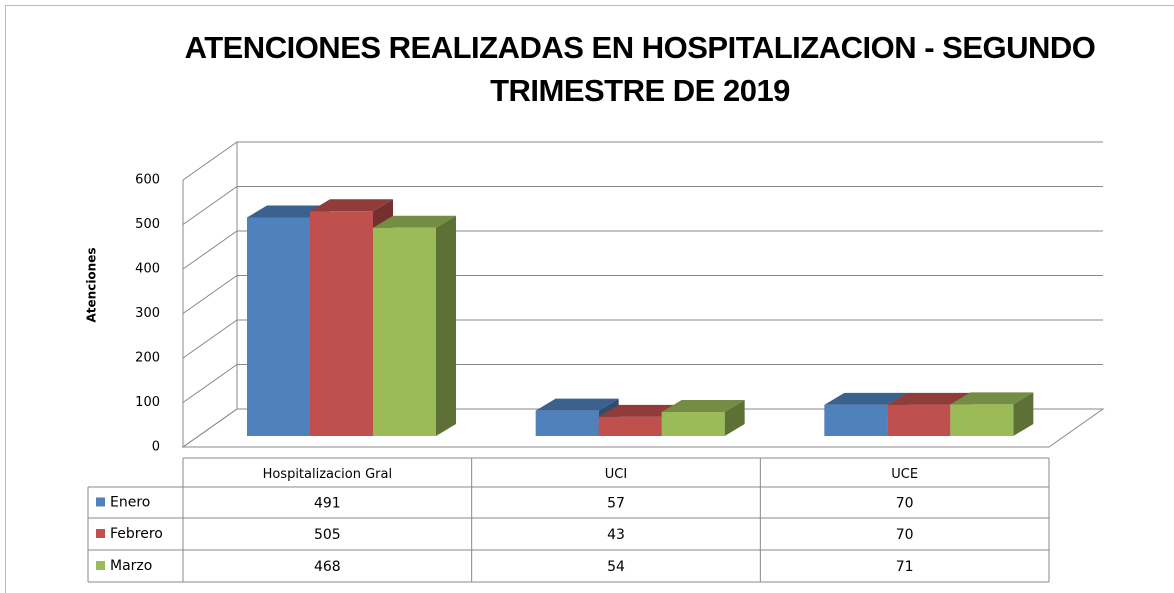 Image resolution: width=1174 pixels, height=593 pixels. What do you see at coordinates (147, 402) in the screenshot?
I see `y-tick-label: 100` at bounding box center [147, 402].